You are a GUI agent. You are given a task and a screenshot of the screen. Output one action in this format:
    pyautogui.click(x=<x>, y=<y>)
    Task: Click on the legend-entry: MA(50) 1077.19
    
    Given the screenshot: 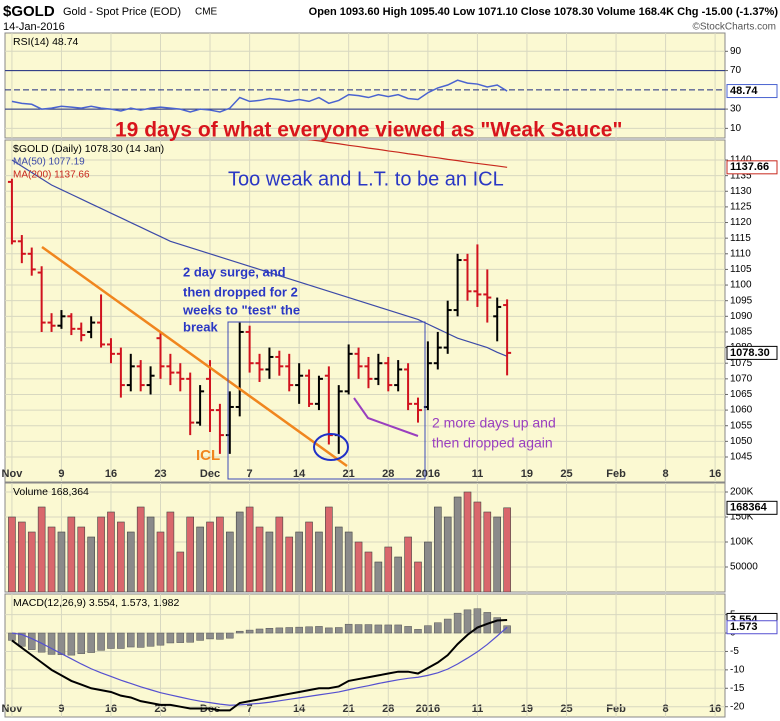 What is the action you would take?
    pyautogui.click(x=49, y=162)
    